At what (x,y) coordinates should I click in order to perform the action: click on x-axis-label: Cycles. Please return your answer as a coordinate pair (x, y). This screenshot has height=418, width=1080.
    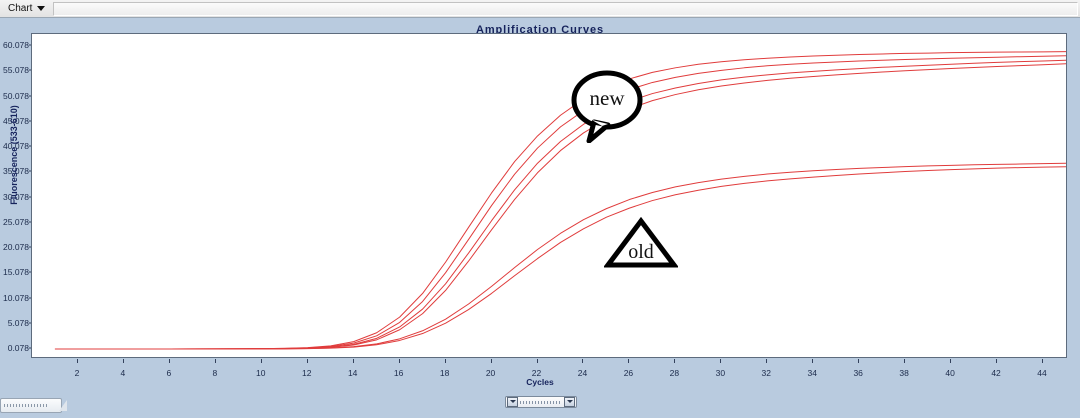
    Looking at the image, I should click on (540, 382).